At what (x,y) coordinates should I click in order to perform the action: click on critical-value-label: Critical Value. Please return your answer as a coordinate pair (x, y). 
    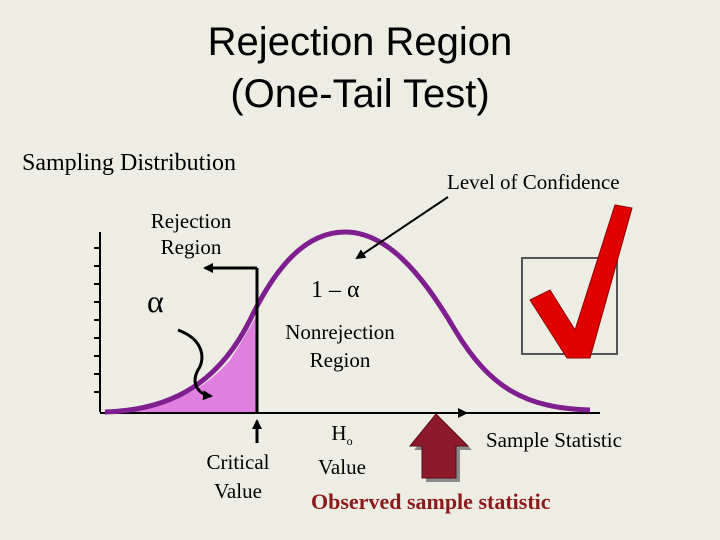
    Looking at the image, I should click on (238, 477).